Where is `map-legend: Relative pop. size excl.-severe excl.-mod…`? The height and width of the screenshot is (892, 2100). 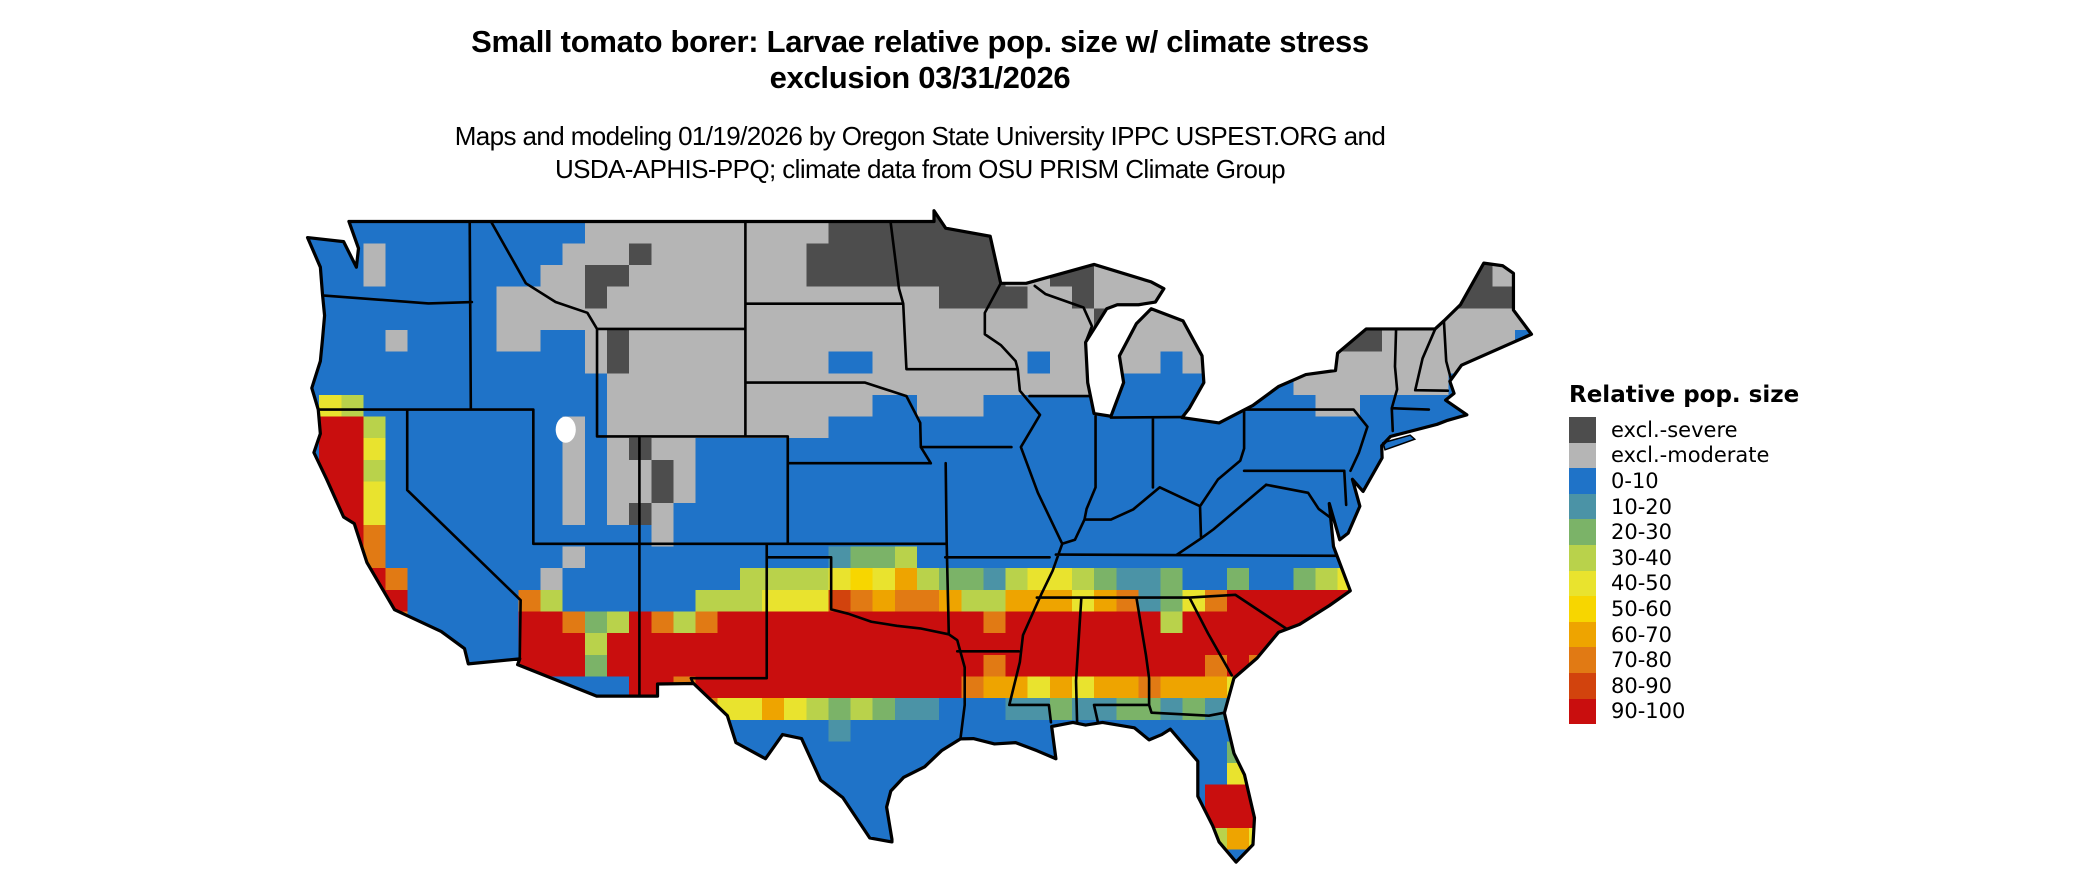 map-legend: Relative pop. size excl.-severe excl.-mod… is located at coordinates (1684, 553).